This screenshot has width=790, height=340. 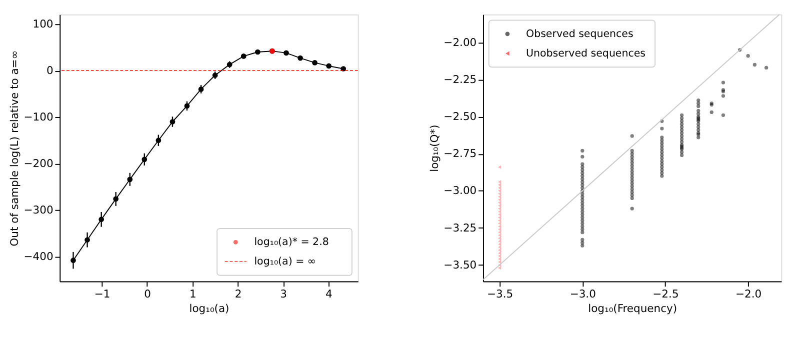 I want to click on y-axis-title: Out of sample log(L) relative to a=∞, so click(x=14, y=148).